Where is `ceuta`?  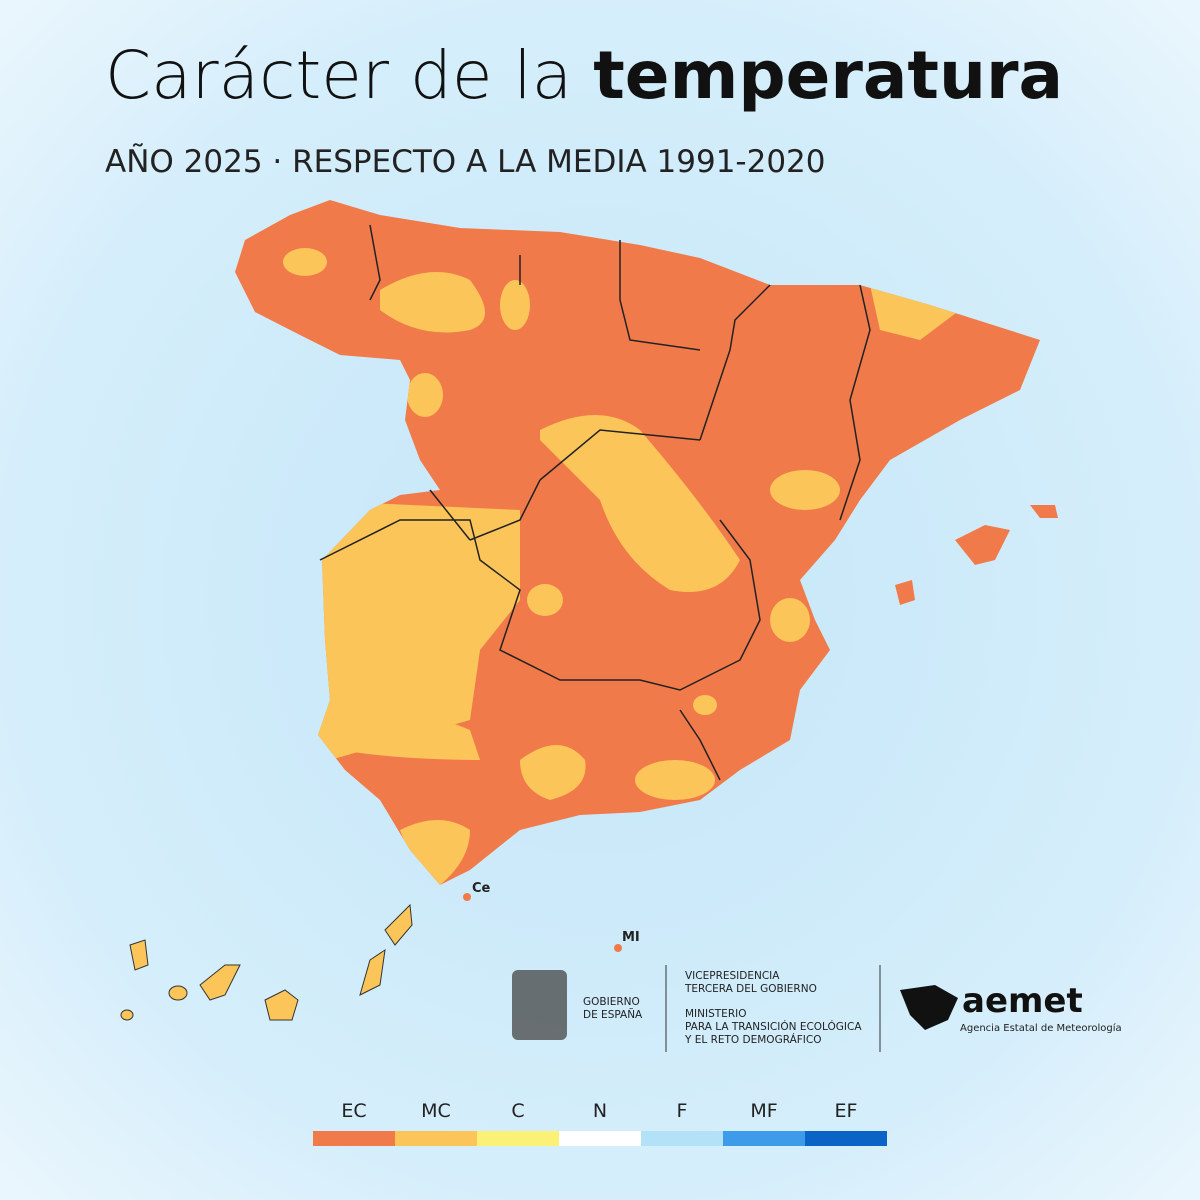 ceuta is located at coordinates (467, 897).